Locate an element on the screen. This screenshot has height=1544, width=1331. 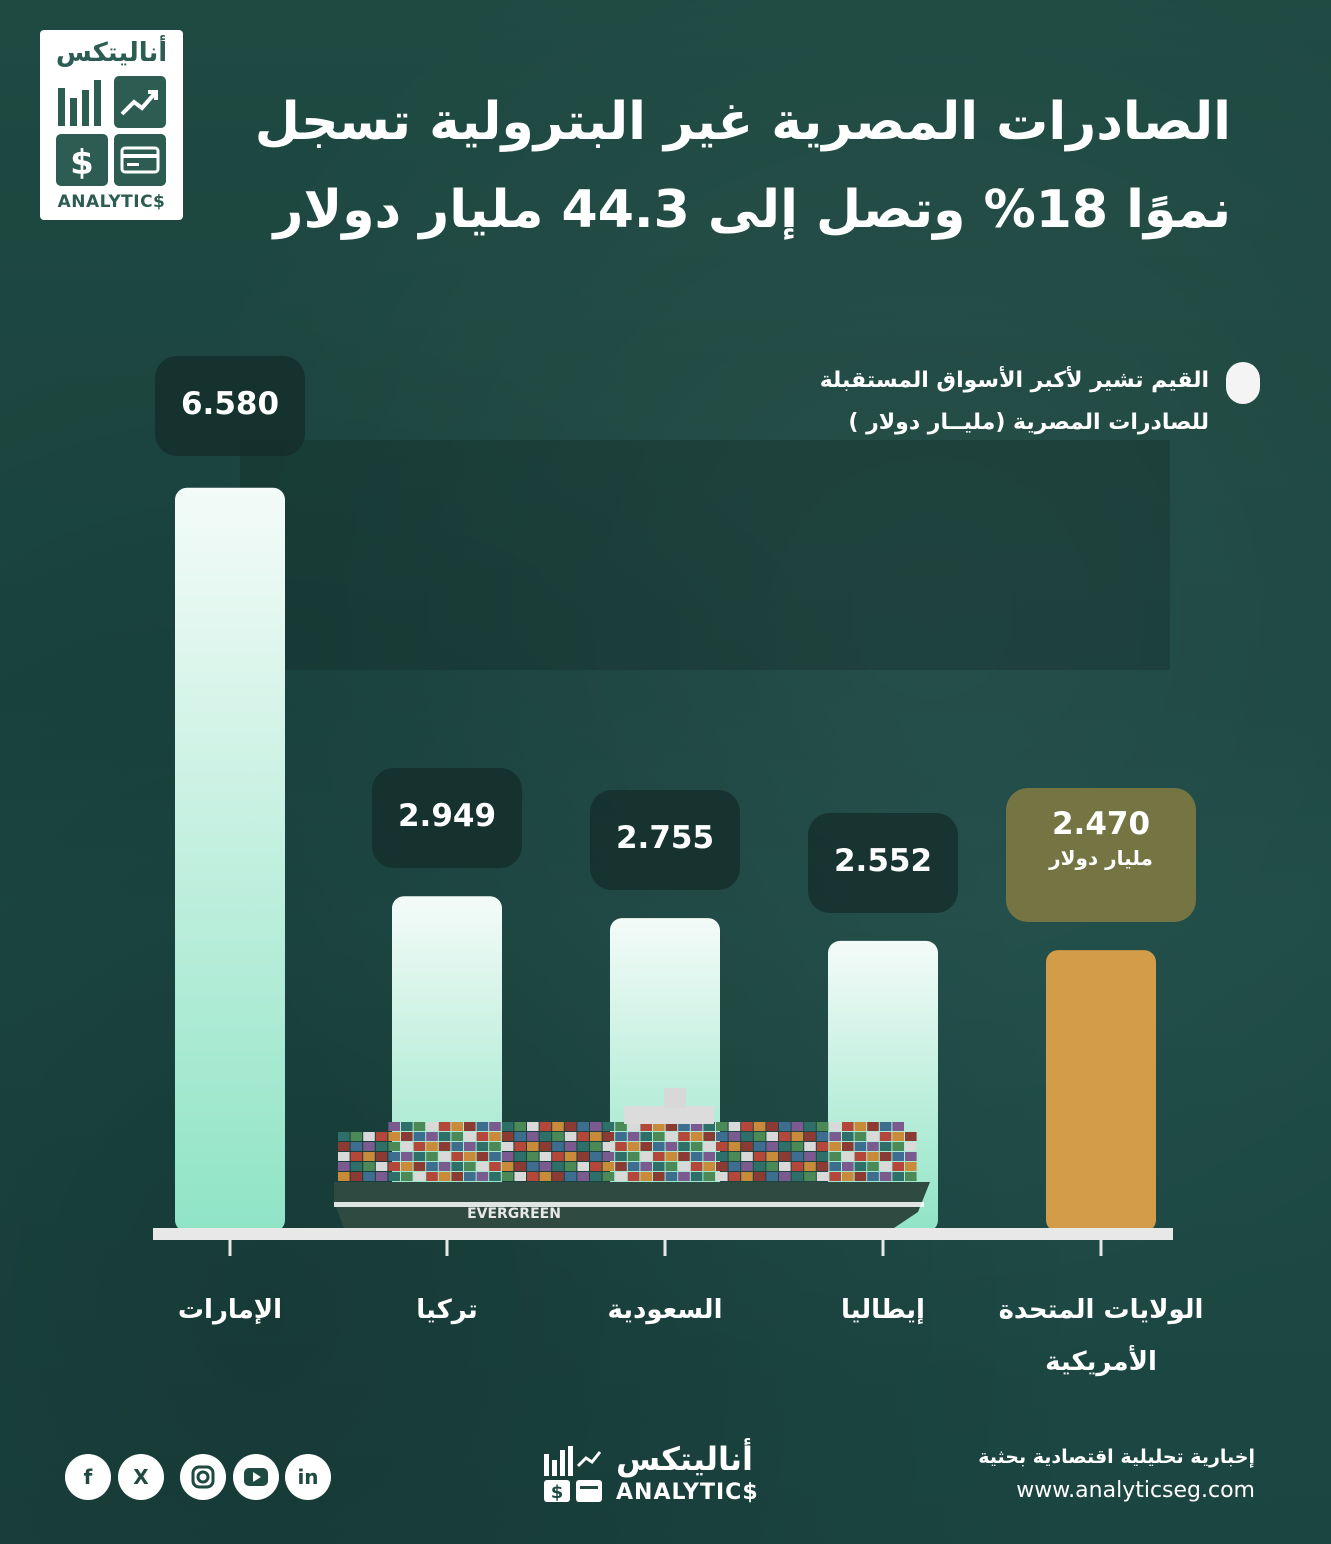
ship-hull-text: EVERGREEN is located at coordinates (514, 1214).